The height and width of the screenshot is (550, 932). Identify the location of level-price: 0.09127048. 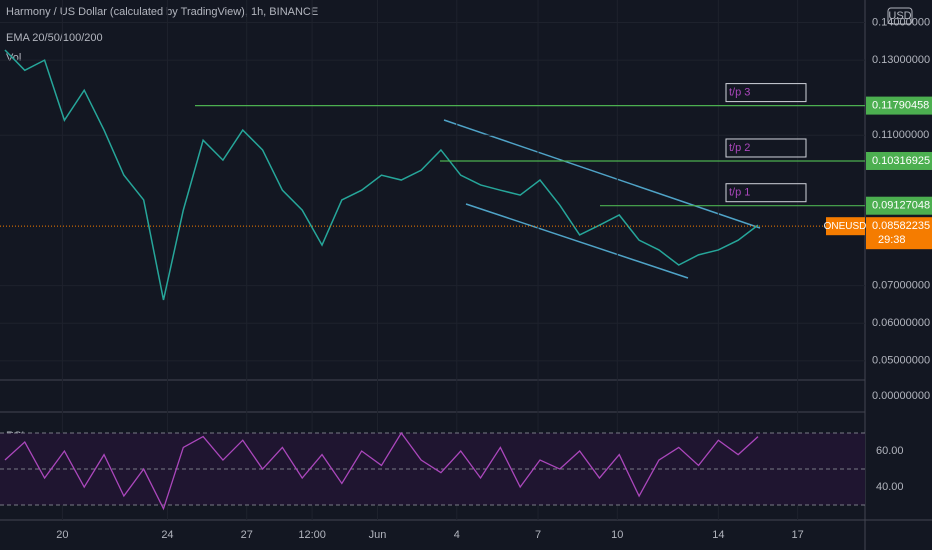
(901, 206).